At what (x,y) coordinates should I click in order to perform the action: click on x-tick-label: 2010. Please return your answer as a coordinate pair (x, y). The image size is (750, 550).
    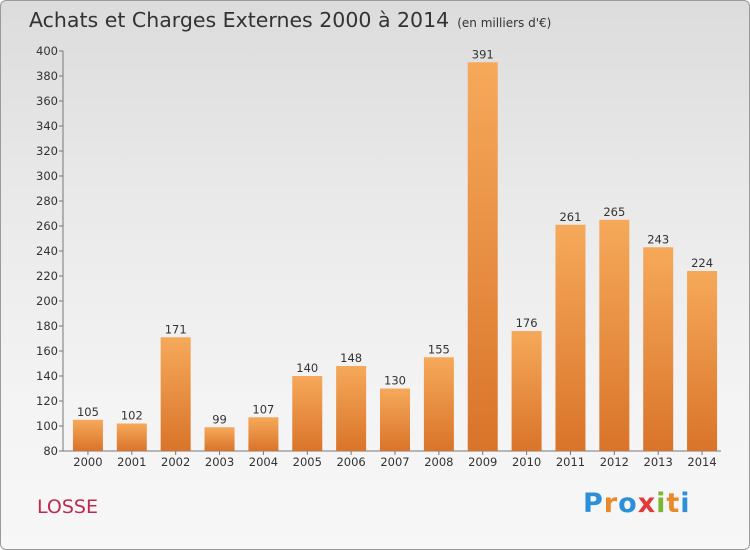
    Looking at the image, I should click on (526, 462).